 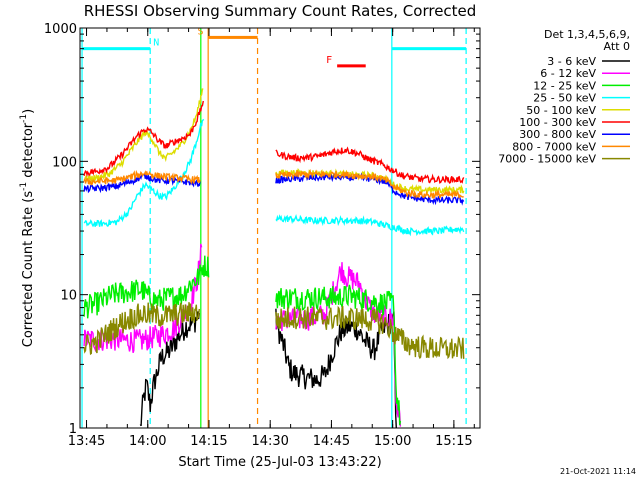 What do you see at coordinates (68, 296) in the screenshot?
I see `y-tick-label: 10` at bounding box center [68, 296].